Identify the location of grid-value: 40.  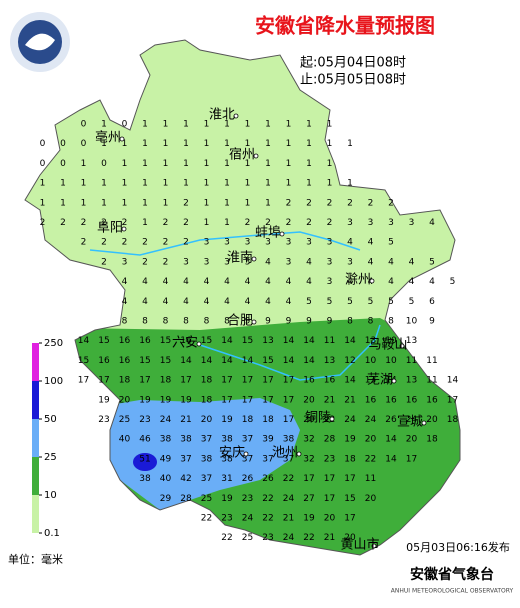
(166, 479).